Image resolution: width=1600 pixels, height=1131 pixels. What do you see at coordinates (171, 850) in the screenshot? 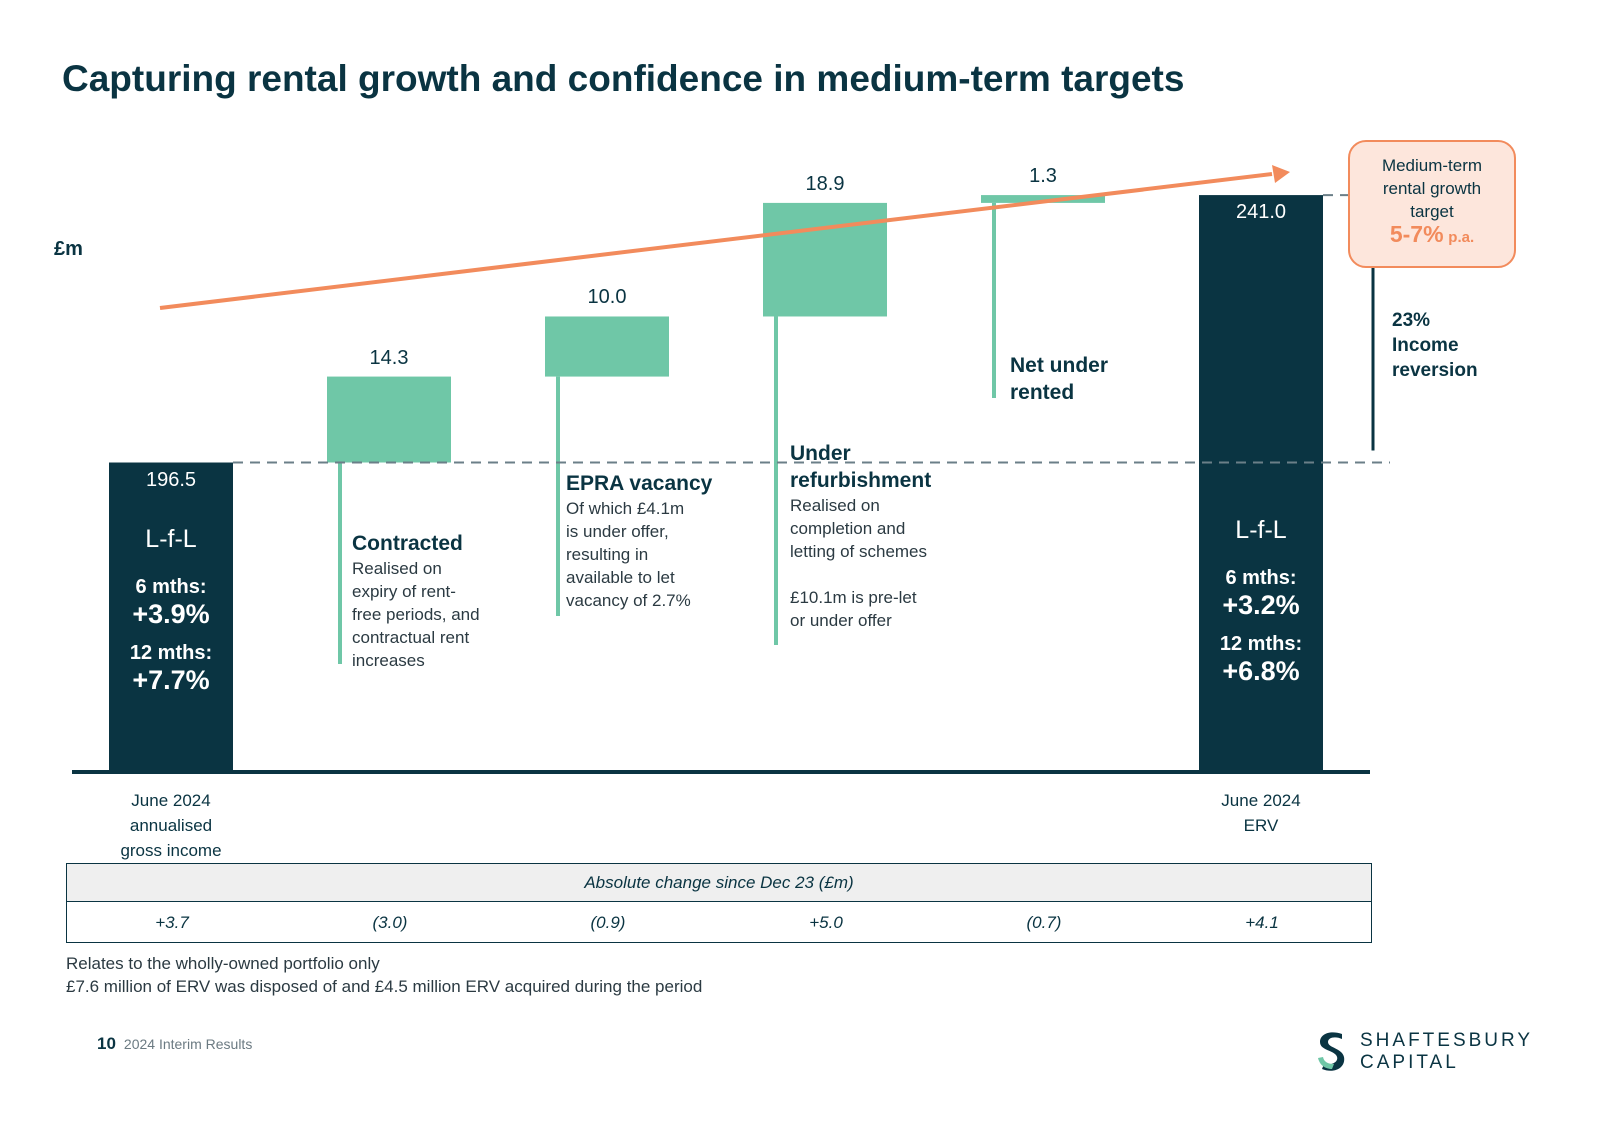
I see `x-label-start-line: gross income` at bounding box center [171, 850].